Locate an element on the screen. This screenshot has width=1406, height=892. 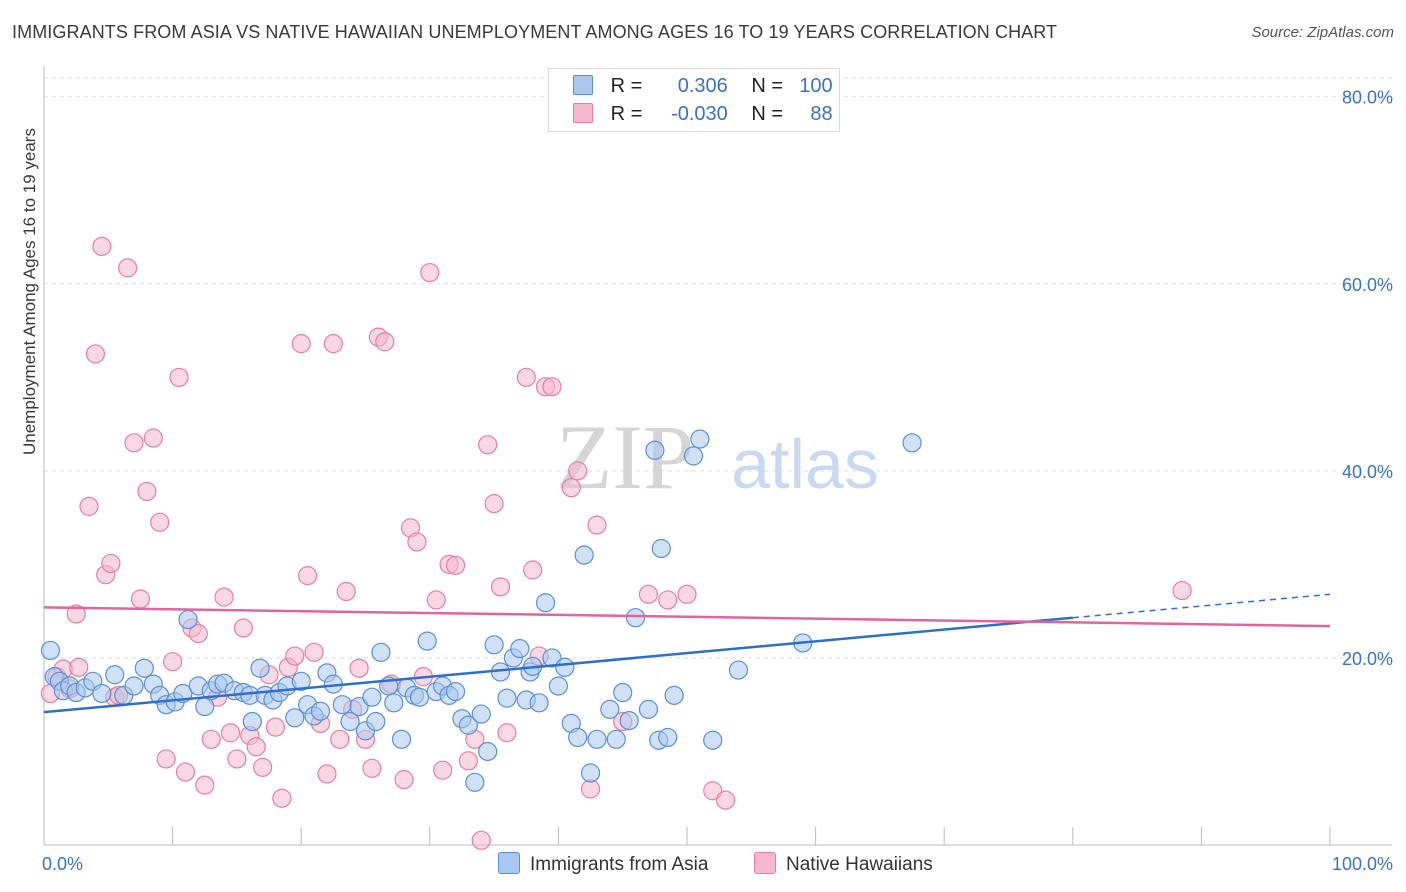
hawaii-n-label: N = is located at coordinates (767, 114).